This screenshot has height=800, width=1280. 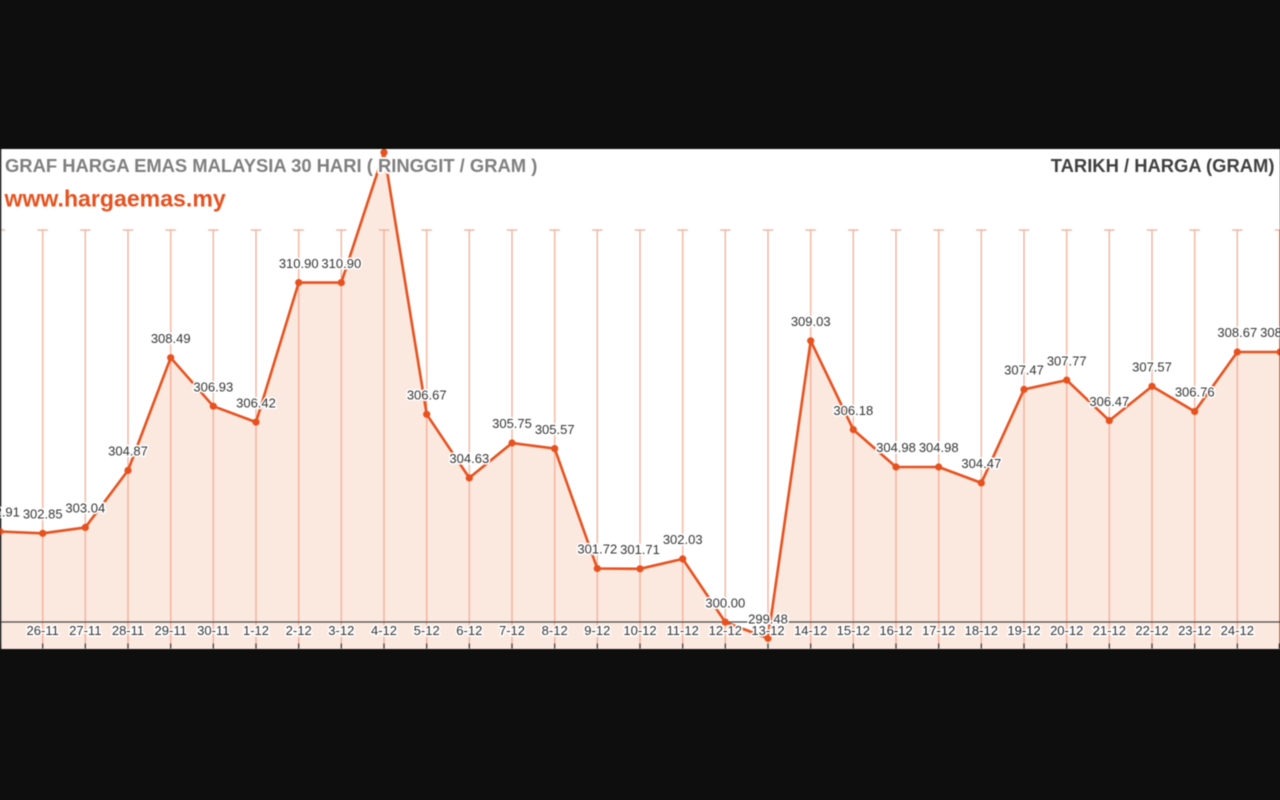 I want to click on svg-text: 9-12, so click(x=597, y=630).